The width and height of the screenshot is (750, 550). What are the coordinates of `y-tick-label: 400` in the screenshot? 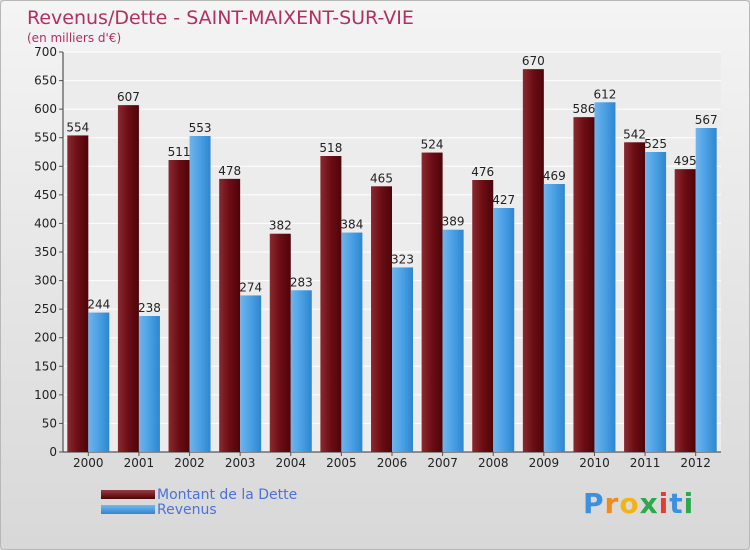 It's located at (45, 223).